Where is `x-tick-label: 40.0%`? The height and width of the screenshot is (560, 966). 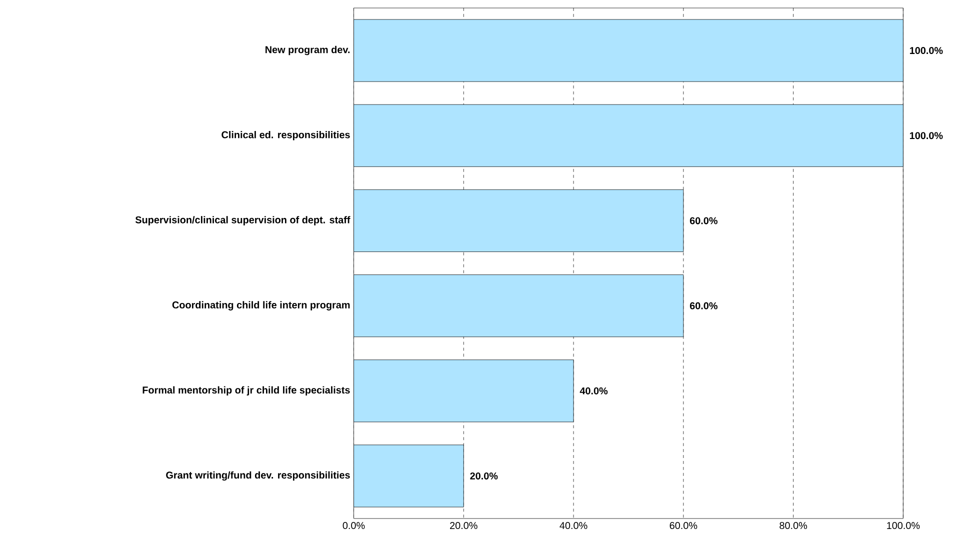 x-tick-label: 40.0% is located at coordinates (574, 525).